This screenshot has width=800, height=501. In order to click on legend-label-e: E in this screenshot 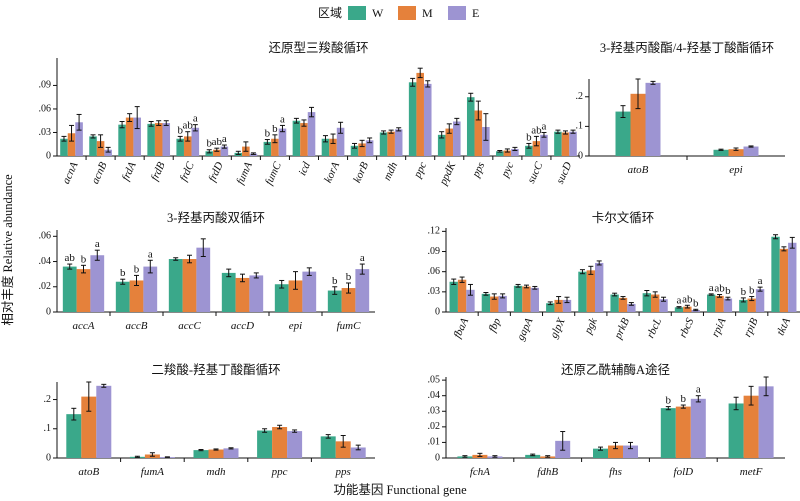, I will do `click(475, 13)`.